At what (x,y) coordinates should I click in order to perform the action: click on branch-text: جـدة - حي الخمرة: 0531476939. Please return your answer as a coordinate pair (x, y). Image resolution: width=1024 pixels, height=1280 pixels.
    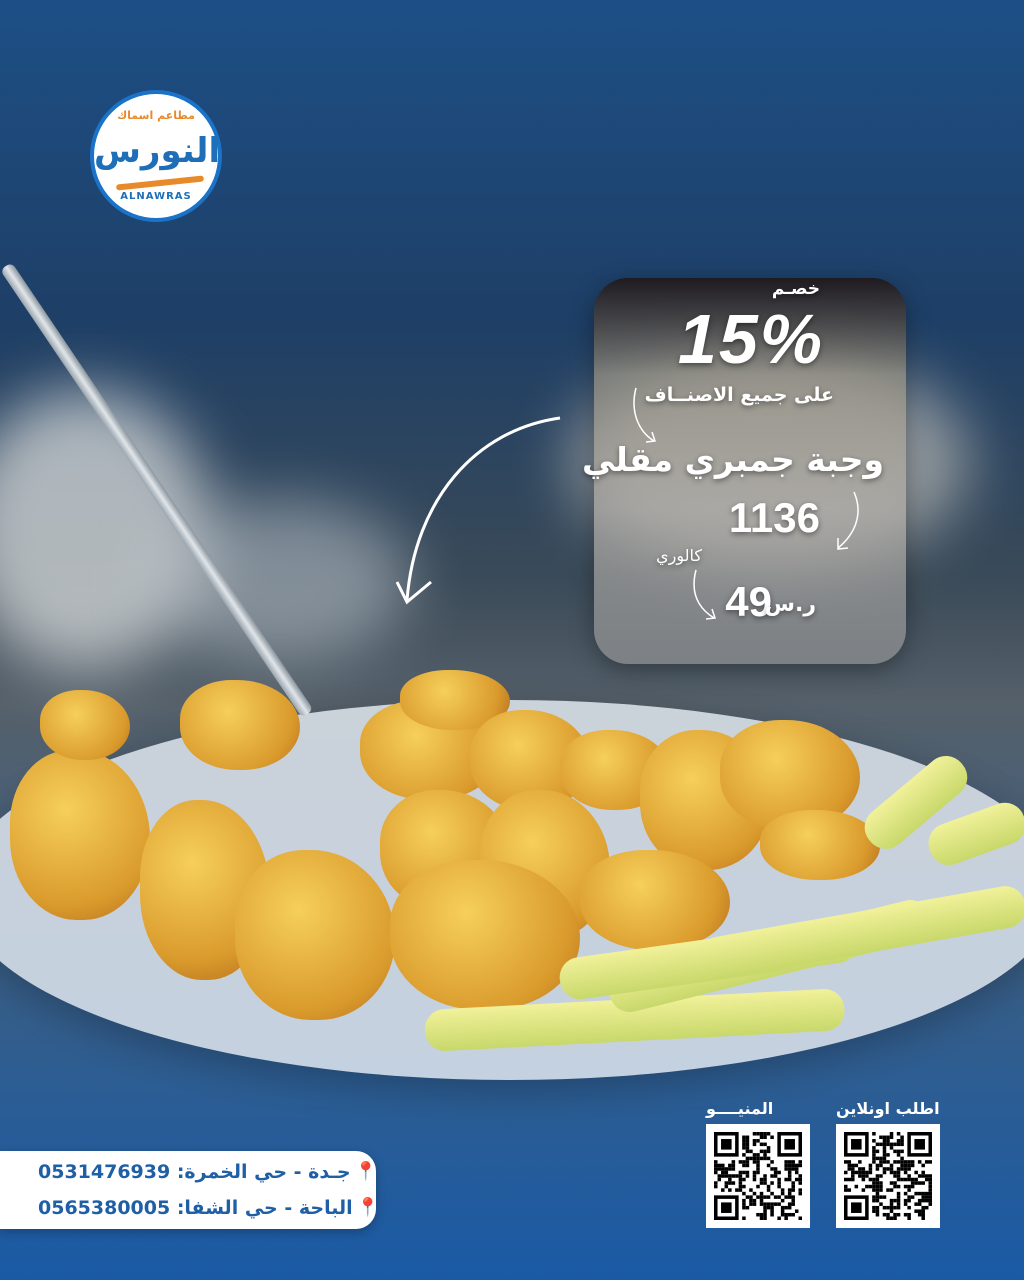
    Looking at the image, I should click on (194, 1172).